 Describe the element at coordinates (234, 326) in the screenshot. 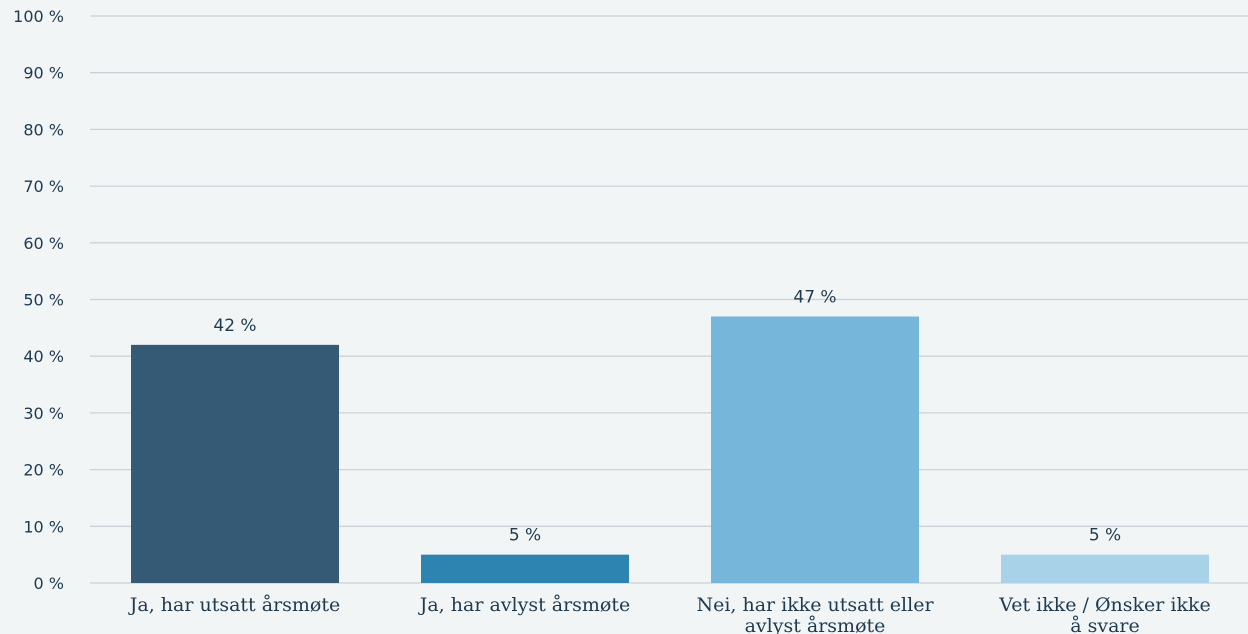

I see `data-label: 42 %` at that location.